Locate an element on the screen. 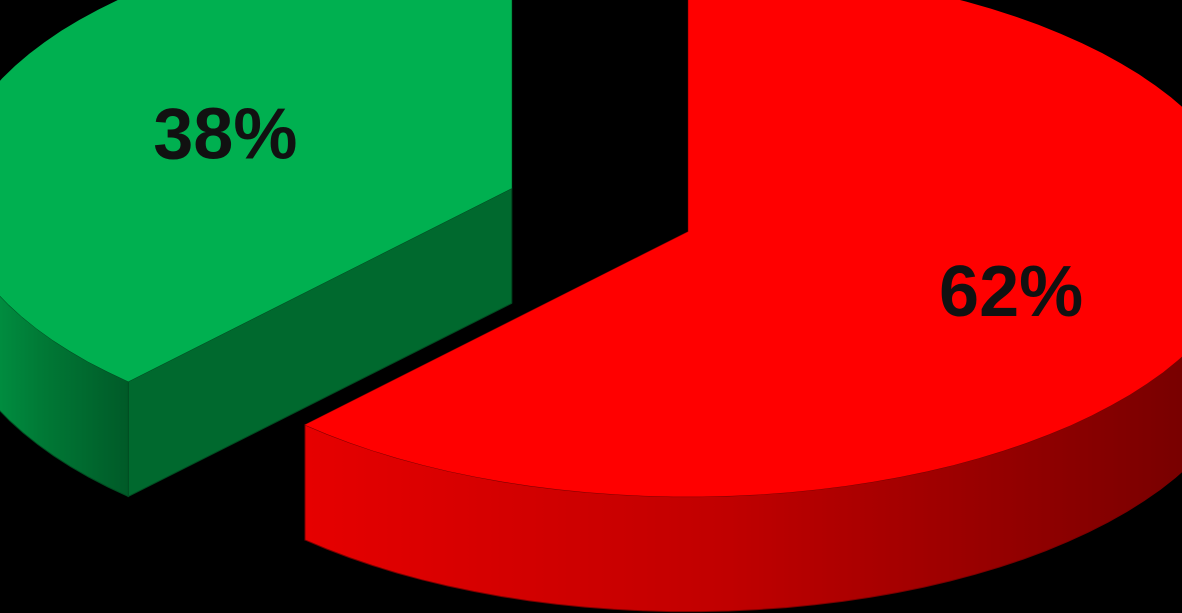 The image size is (1182, 613). data-label-2: 38% is located at coordinates (225, 135).